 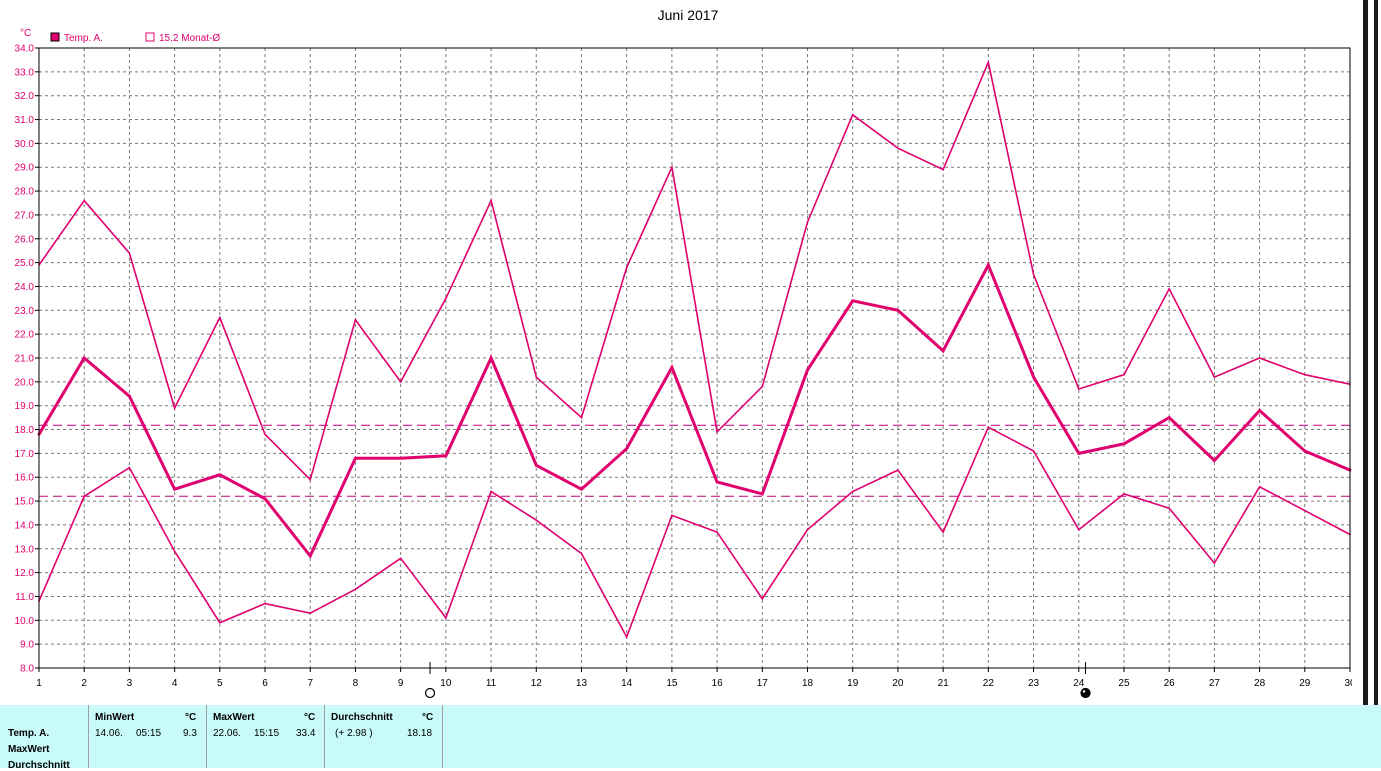 I want to click on legend-swatch-temp, so click(x=55, y=37).